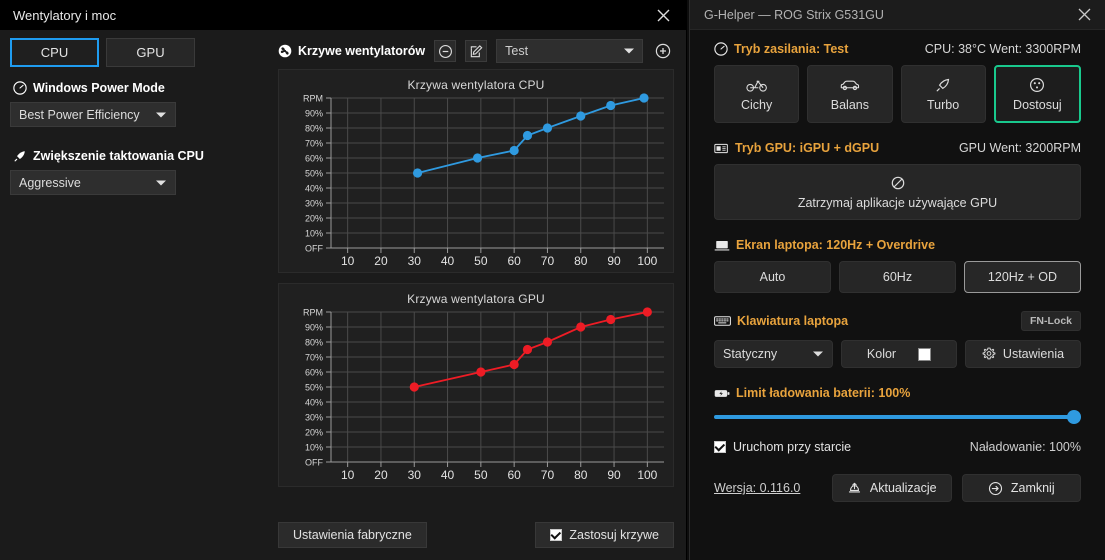 The image size is (1105, 560). I want to click on edit-square-icon, so click(476, 51).